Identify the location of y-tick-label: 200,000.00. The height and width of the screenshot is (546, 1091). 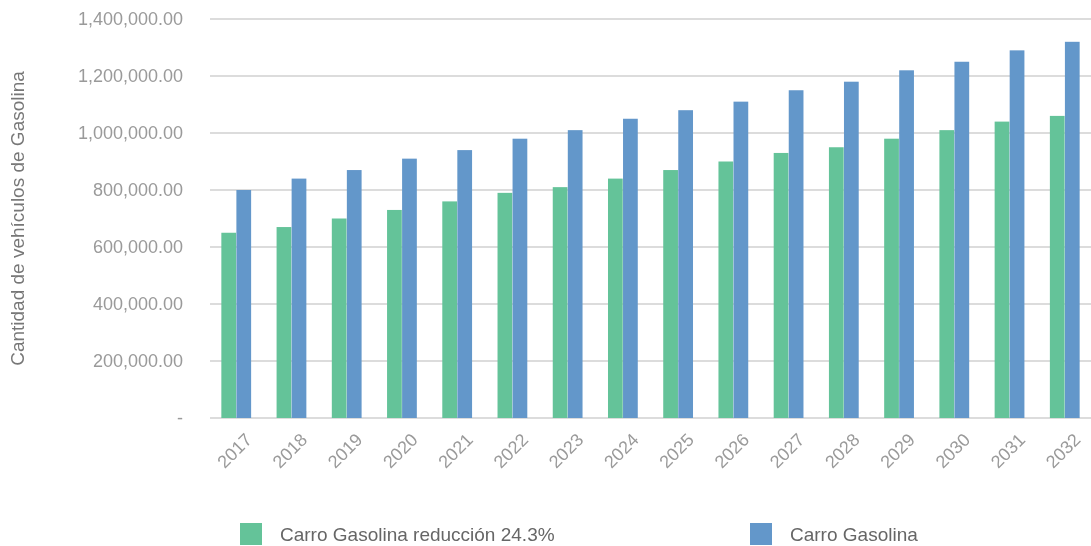
(137, 361).